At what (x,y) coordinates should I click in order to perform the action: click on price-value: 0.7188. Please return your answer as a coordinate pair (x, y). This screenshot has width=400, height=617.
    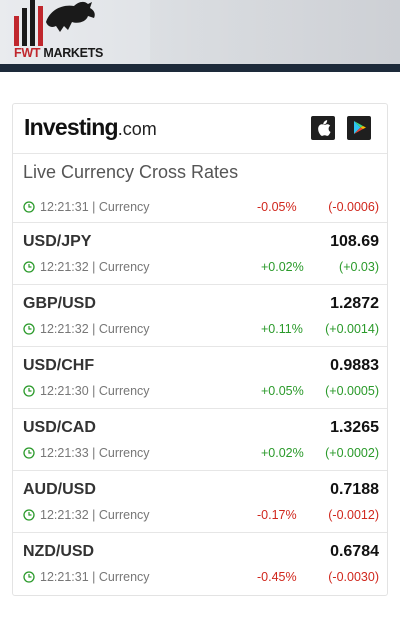
    Looking at the image, I should click on (354, 489).